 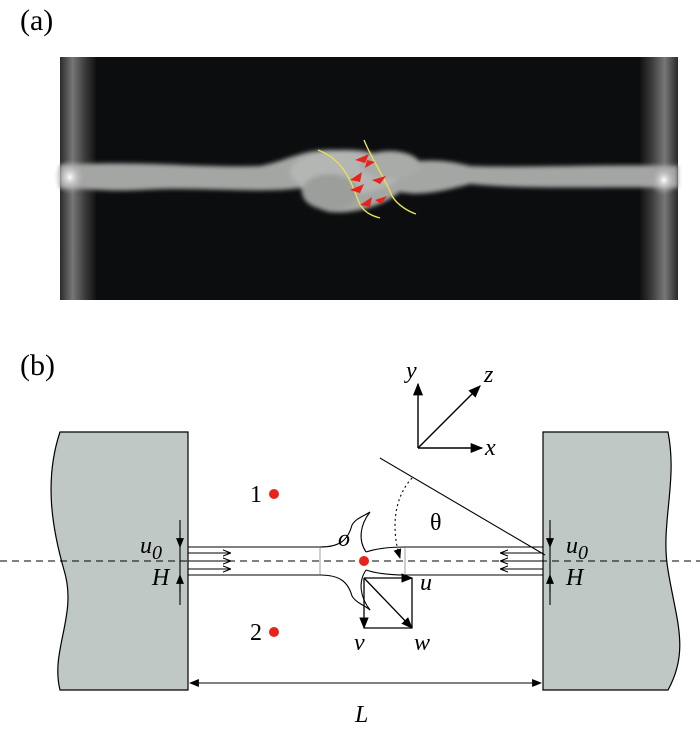 I want to click on H-right-label: H, so click(x=575, y=578).